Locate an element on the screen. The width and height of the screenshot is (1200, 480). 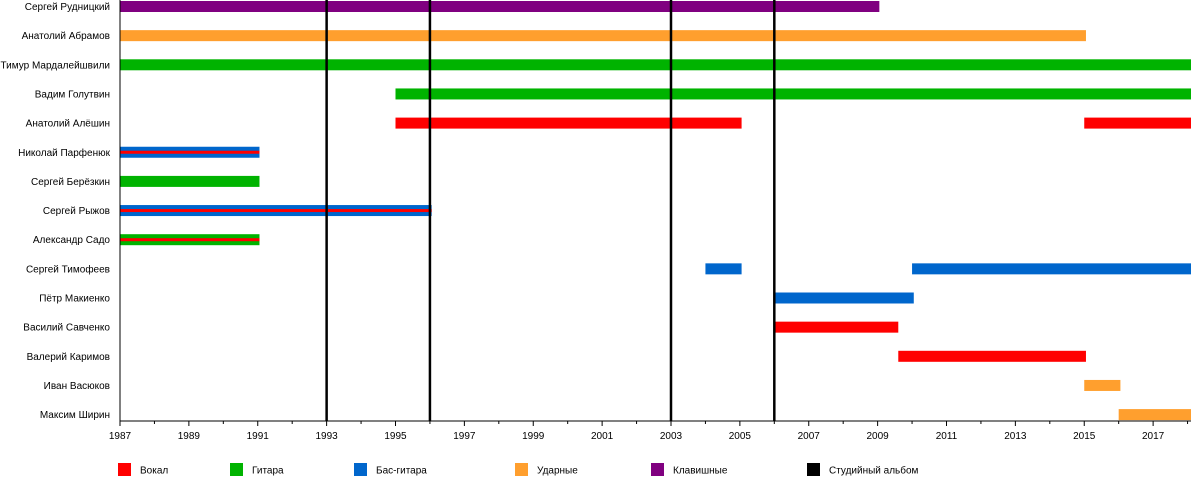
member-name-label: Николай Парфенюк is located at coordinates (64, 153).